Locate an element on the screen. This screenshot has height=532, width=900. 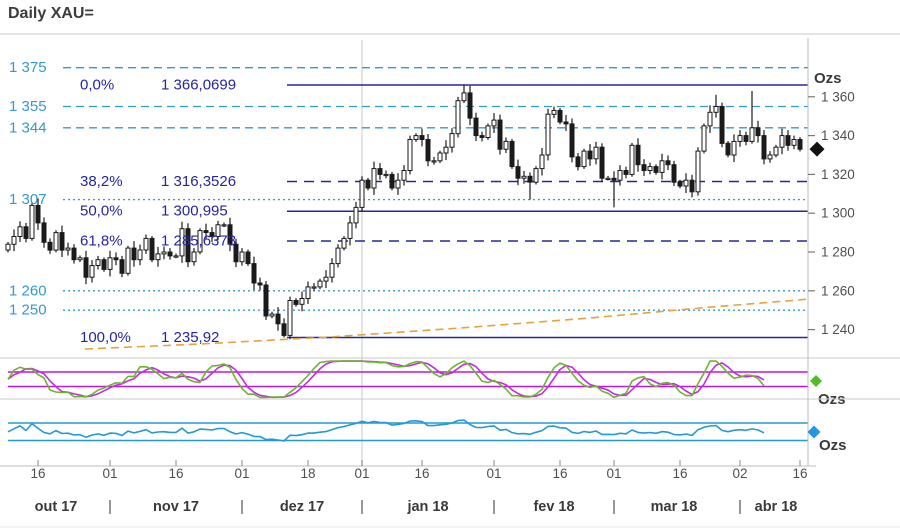
price-level-label: 1 344 is located at coordinates (28, 127).